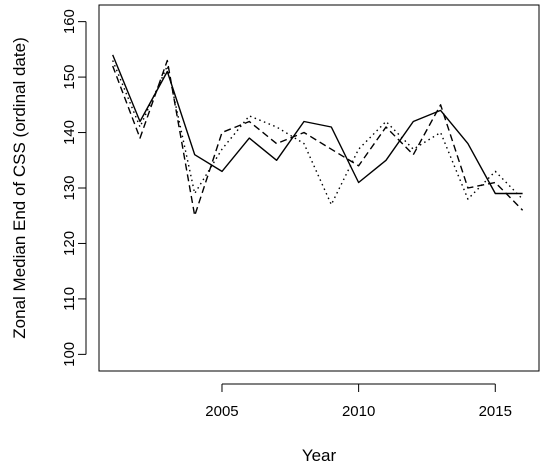 Image resolution: width=550 pixels, height=472 pixels. What do you see at coordinates (69, 77) in the screenshot?
I see `y-tick-label: 150` at bounding box center [69, 77].